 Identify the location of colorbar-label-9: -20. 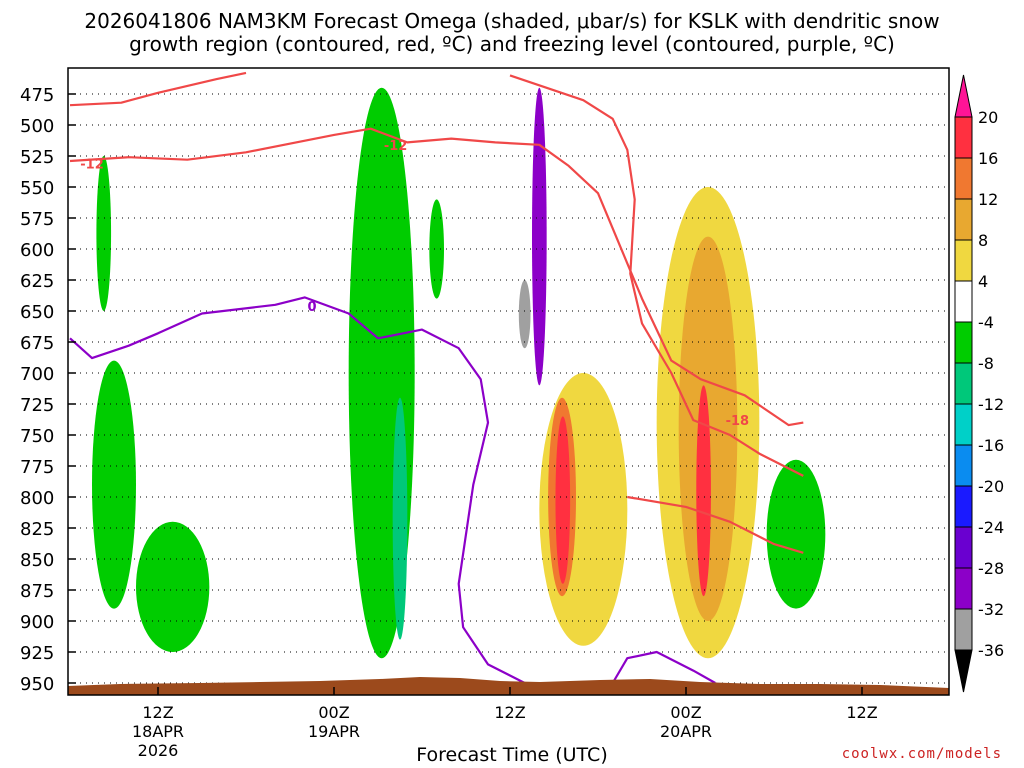
(991, 486).